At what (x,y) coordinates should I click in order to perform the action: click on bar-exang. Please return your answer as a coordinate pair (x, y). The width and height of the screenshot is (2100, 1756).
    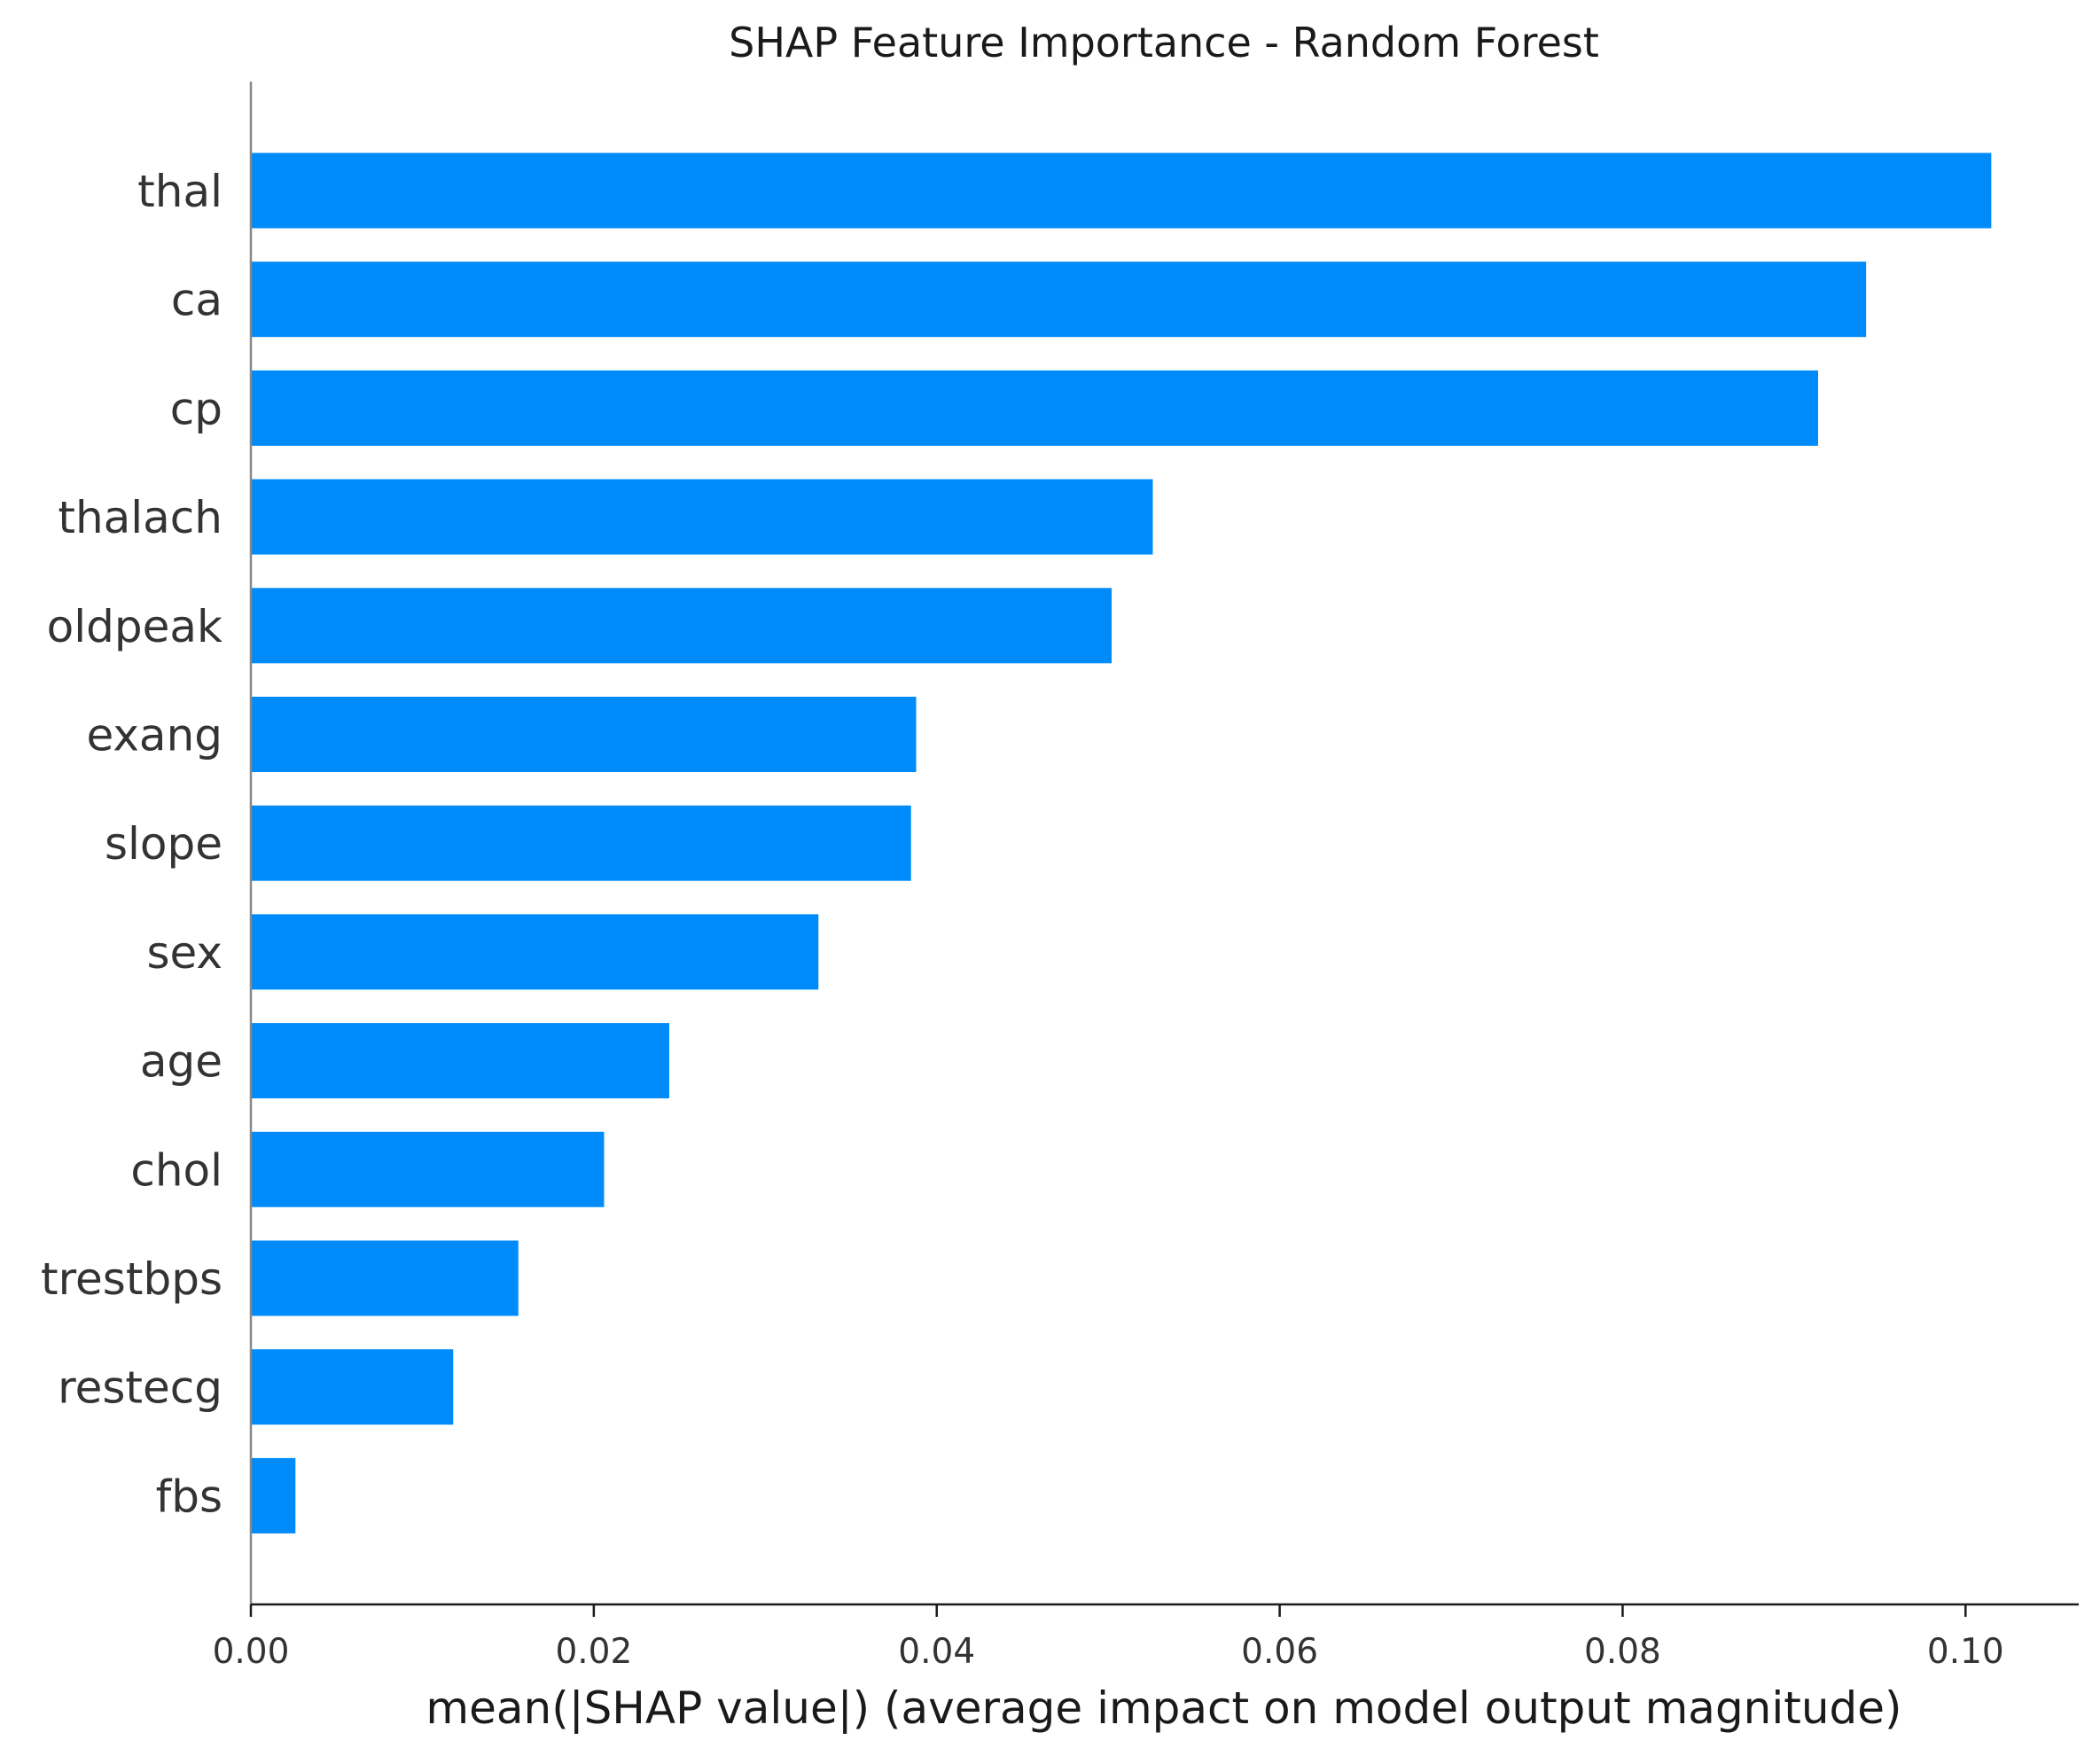
    Looking at the image, I should click on (584, 735).